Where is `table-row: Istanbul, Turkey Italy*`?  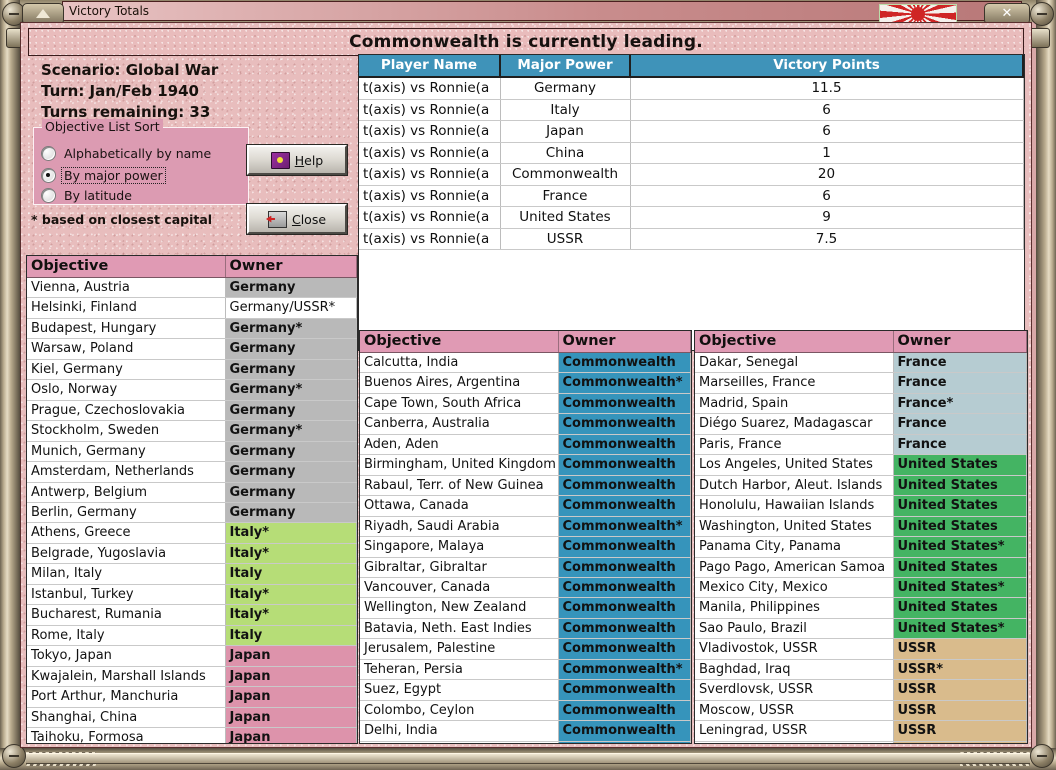 table-row: Istanbul, Turkey Italy* is located at coordinates (192, 595).